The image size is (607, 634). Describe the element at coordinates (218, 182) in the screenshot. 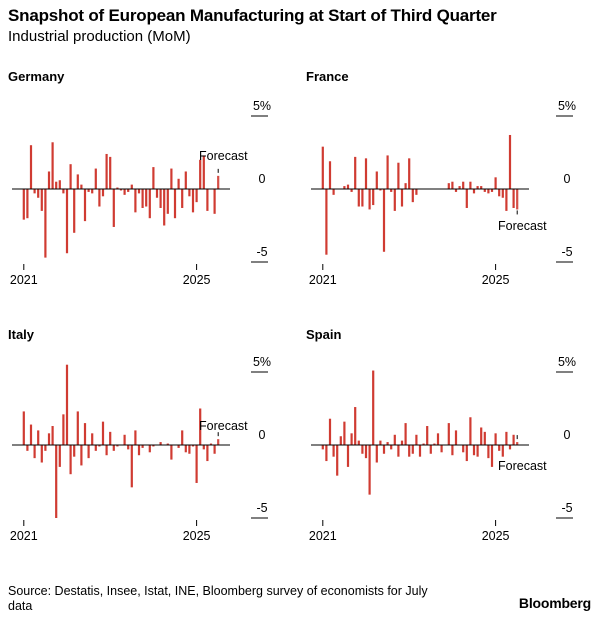

I see `germany-forecast-bar` at that location.